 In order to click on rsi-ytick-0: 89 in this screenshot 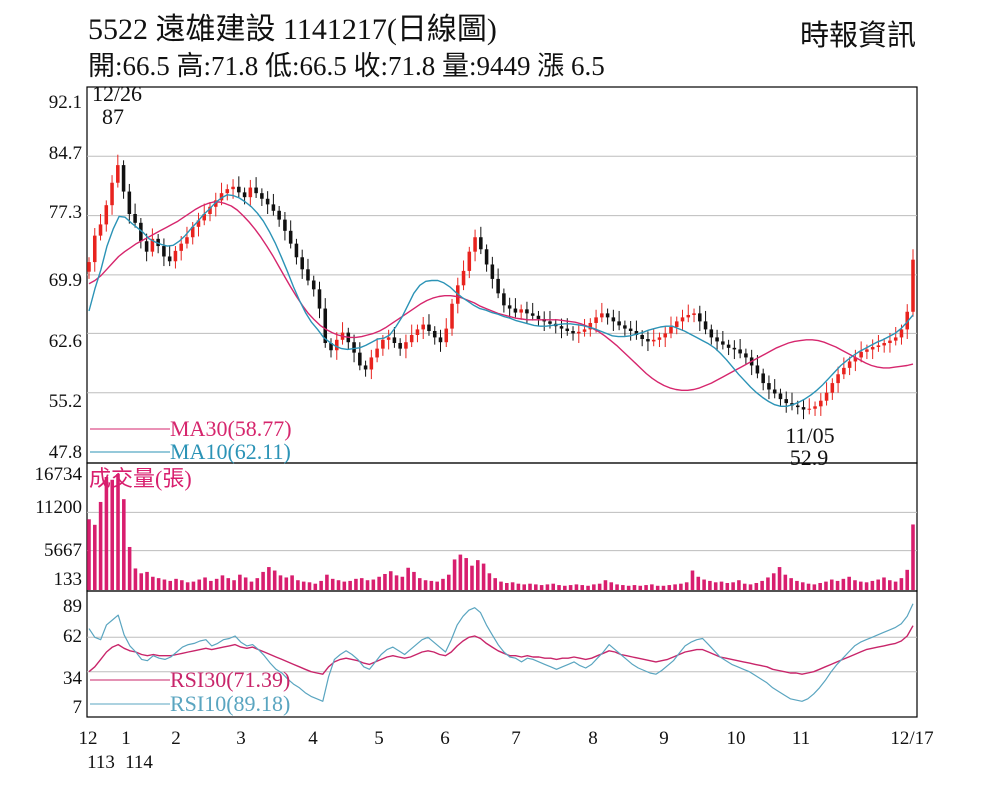, I will do `click(72, 606)`.